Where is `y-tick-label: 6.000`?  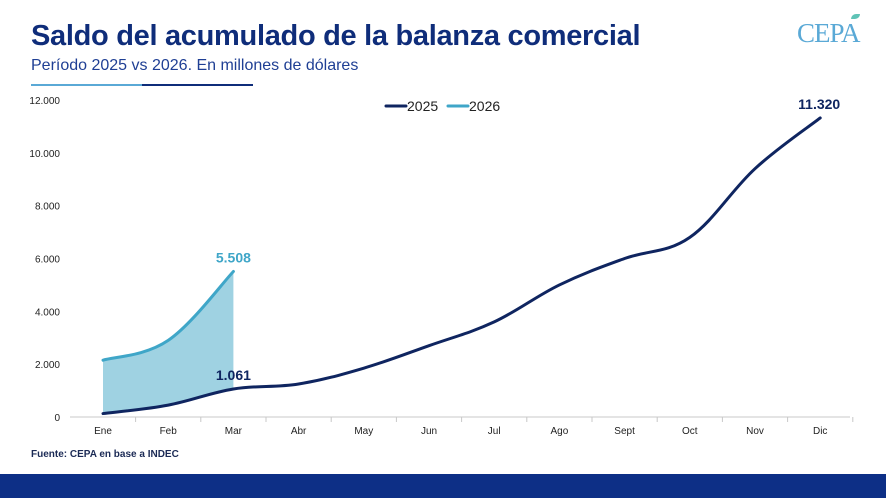
y-tick-label: 6.000 is located at coordinates (47, 260).